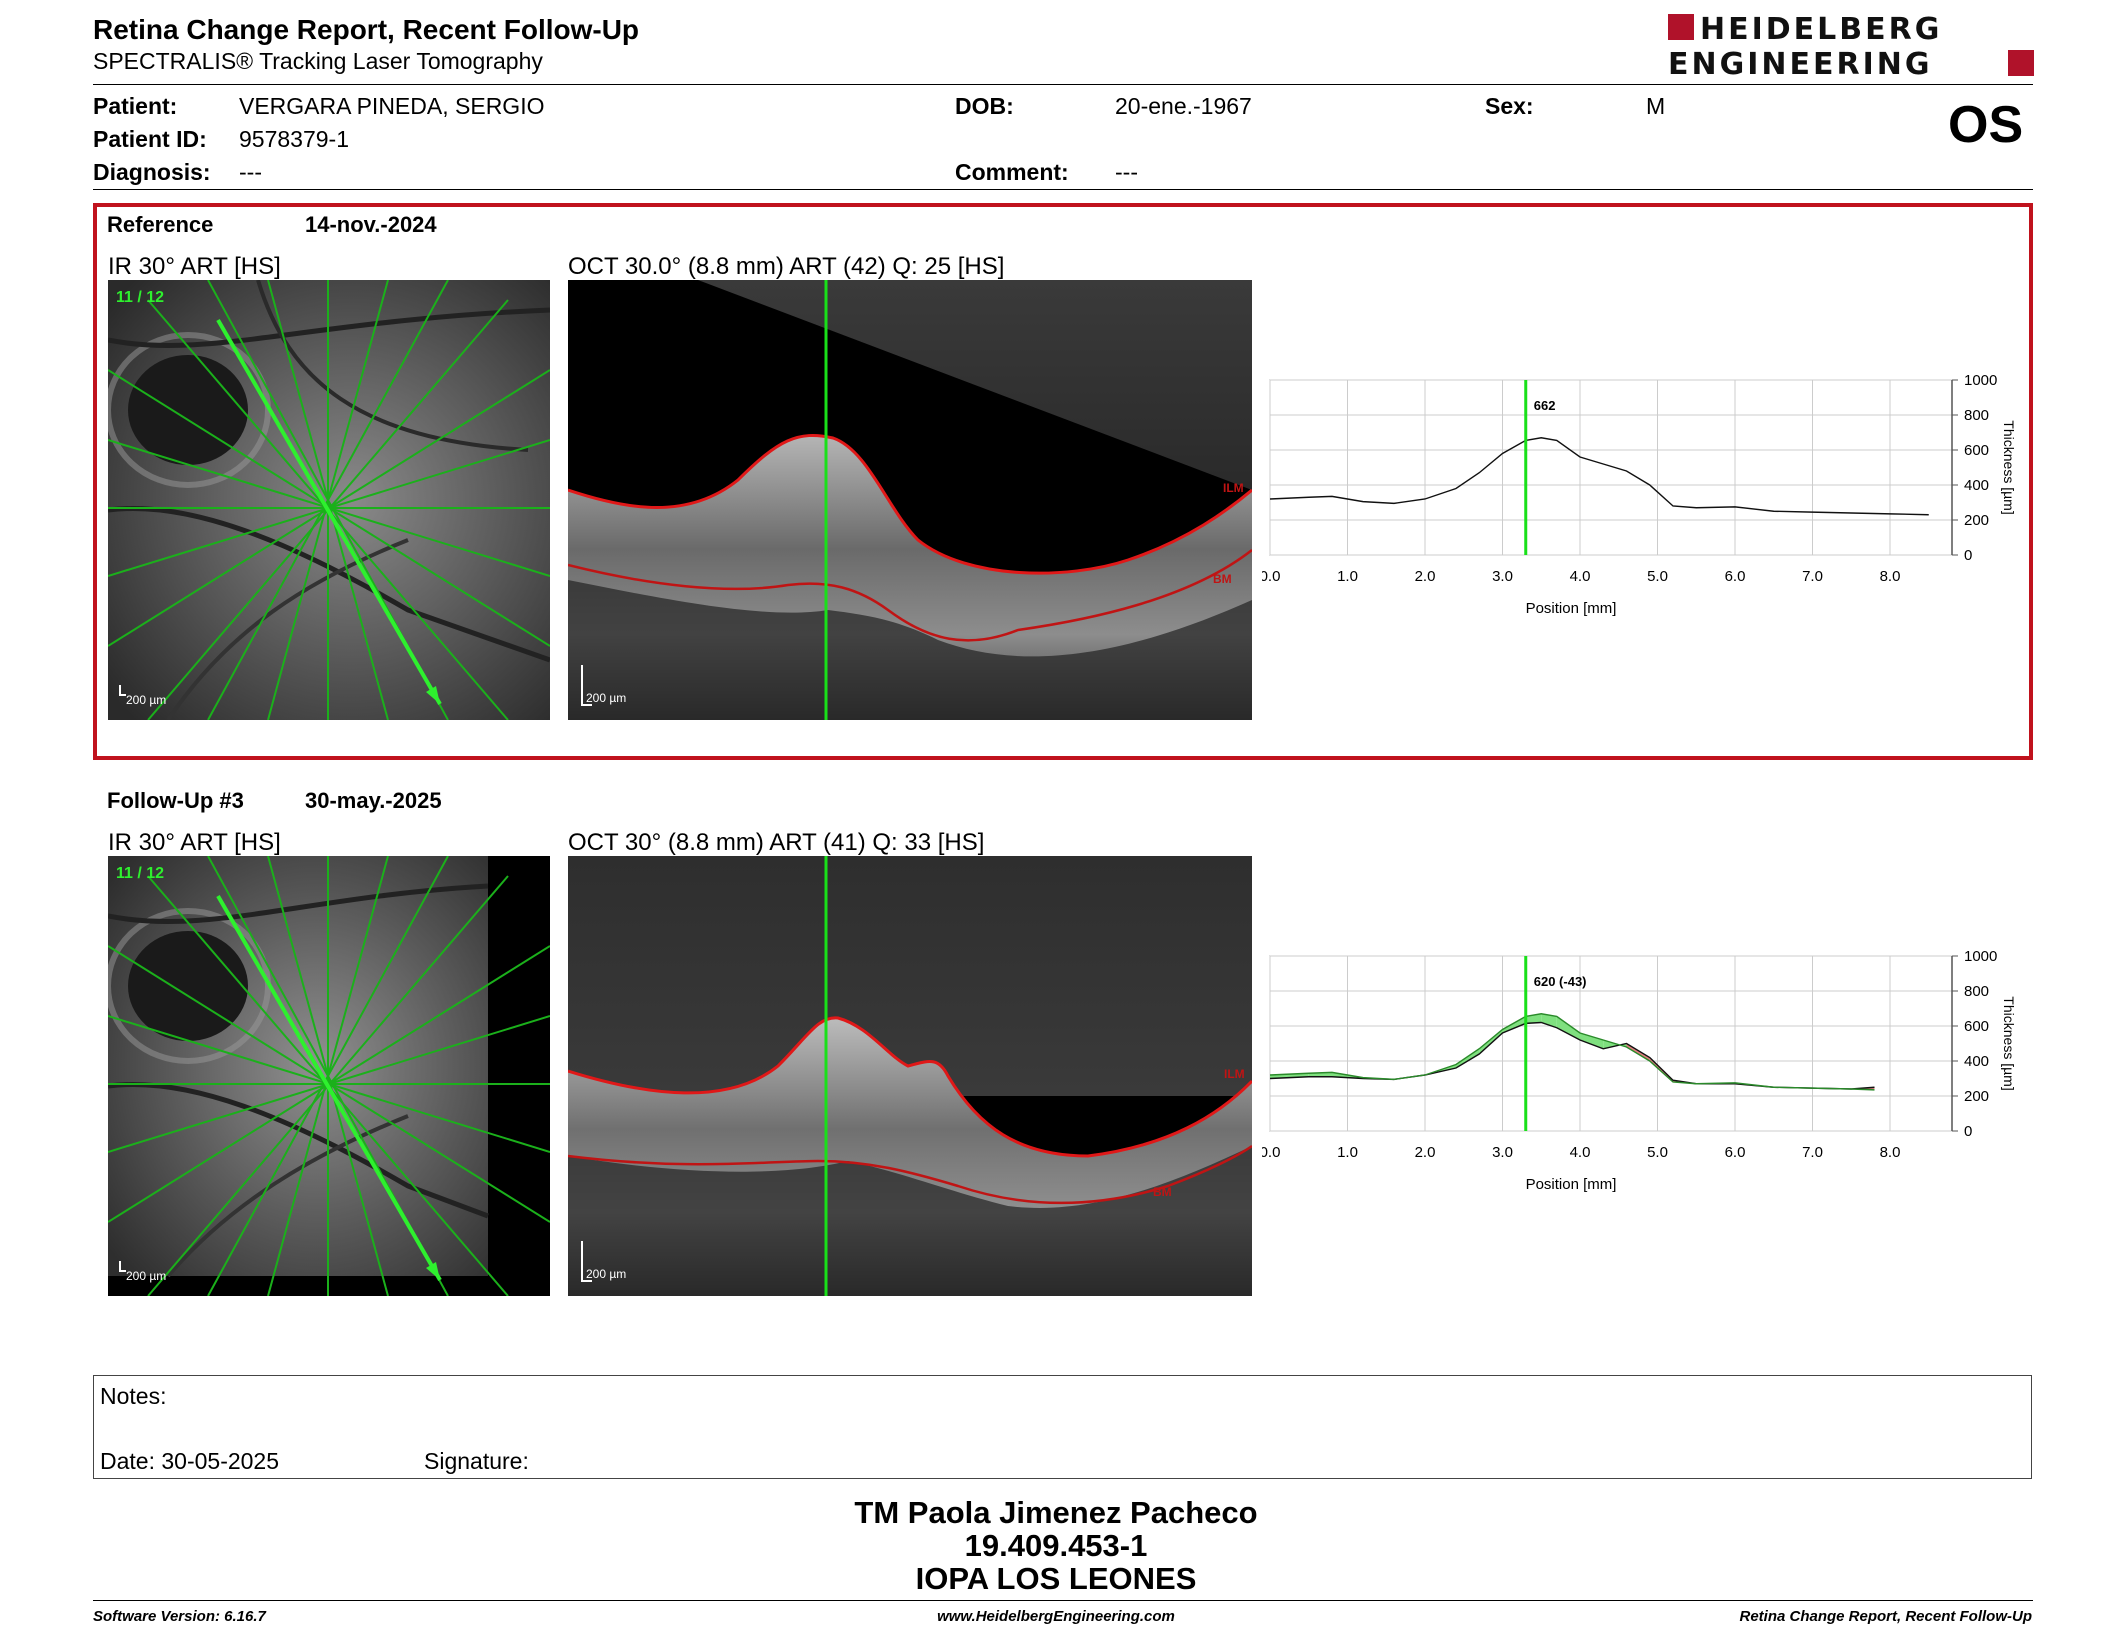  I want to click on ref-graph-xtick: 2.0, so click(1425, 576).